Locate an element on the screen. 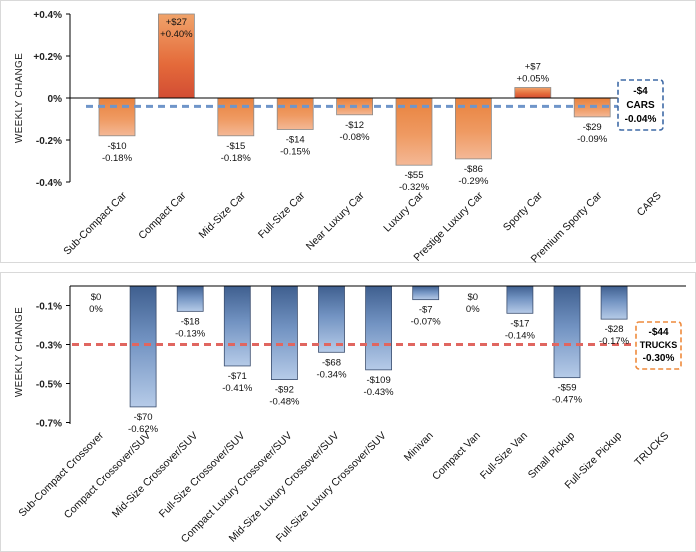 This screenshot has width=696, height=552. car-y-axis-title: WEEKLY CHANGE is located at coordinates (19, 98).